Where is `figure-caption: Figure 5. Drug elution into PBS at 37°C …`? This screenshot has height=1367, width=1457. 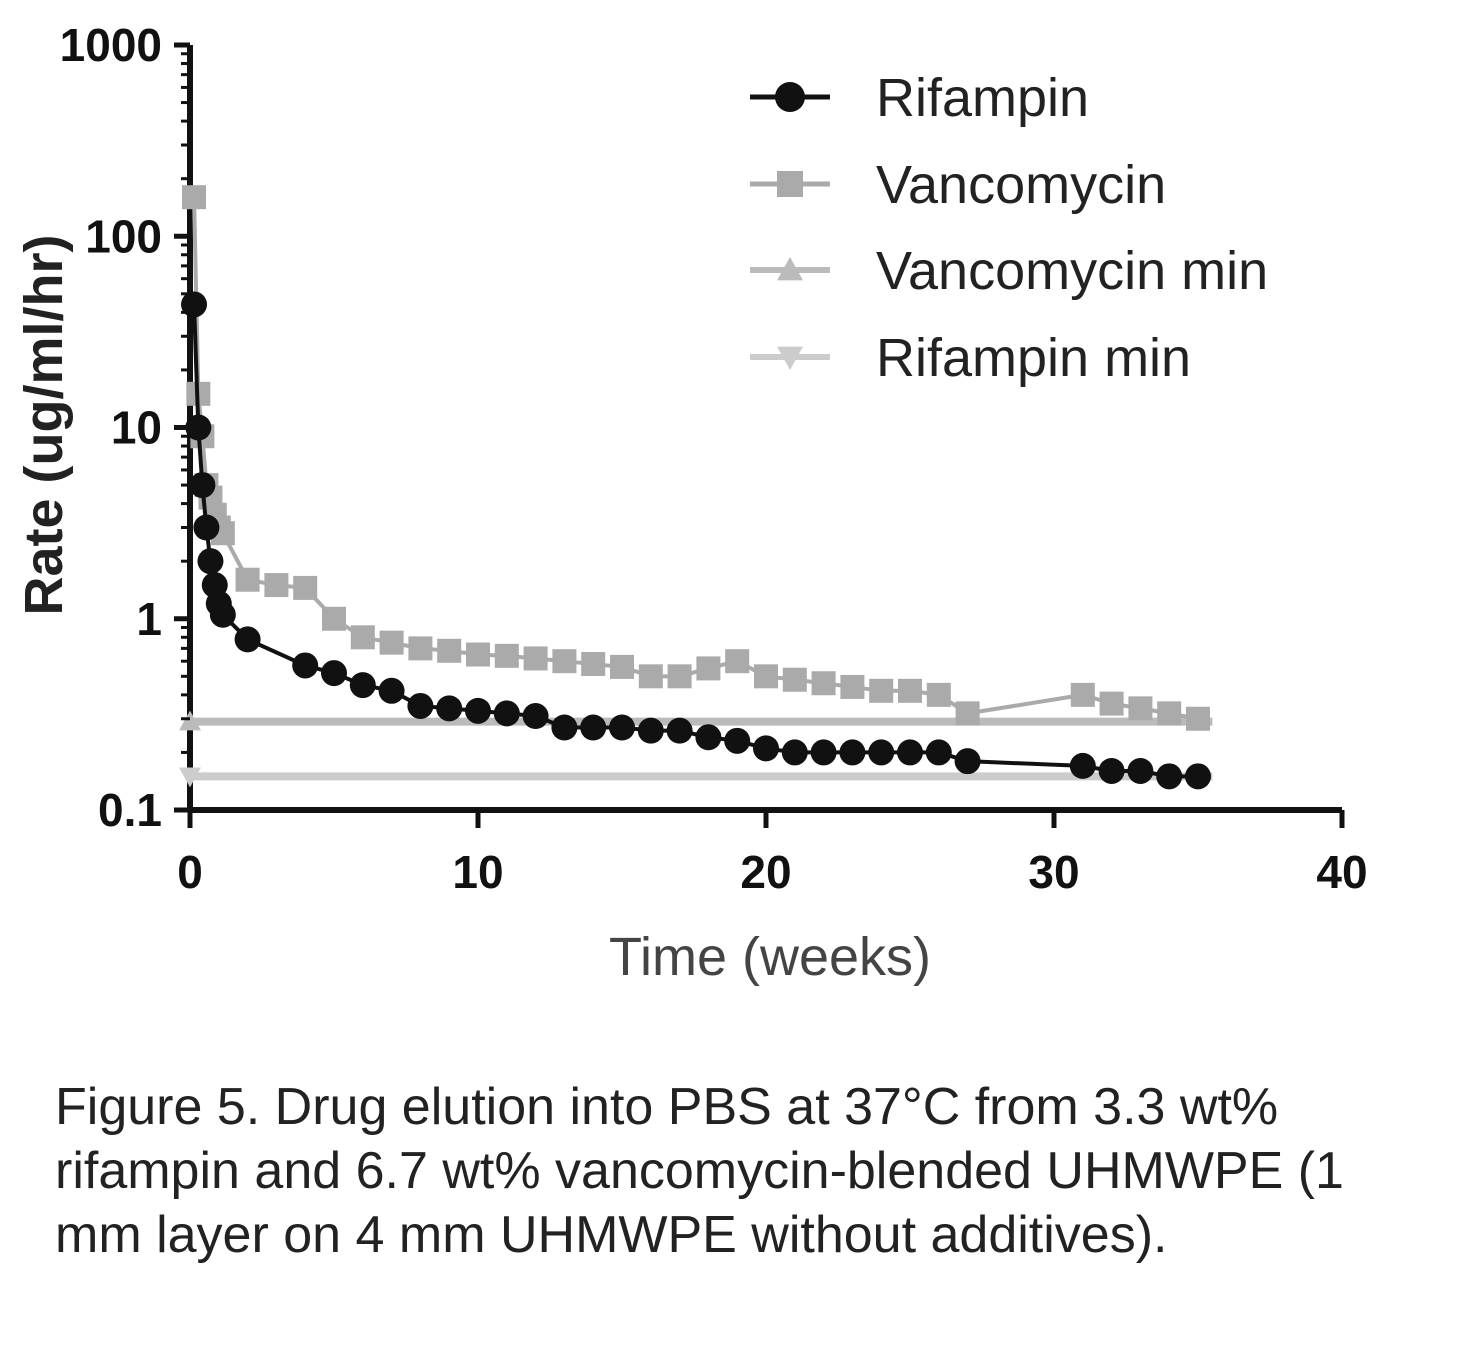 figure-caption: Figure 5. Drug elution into PBS at 37°C … is located at coordinates (699, 1171).